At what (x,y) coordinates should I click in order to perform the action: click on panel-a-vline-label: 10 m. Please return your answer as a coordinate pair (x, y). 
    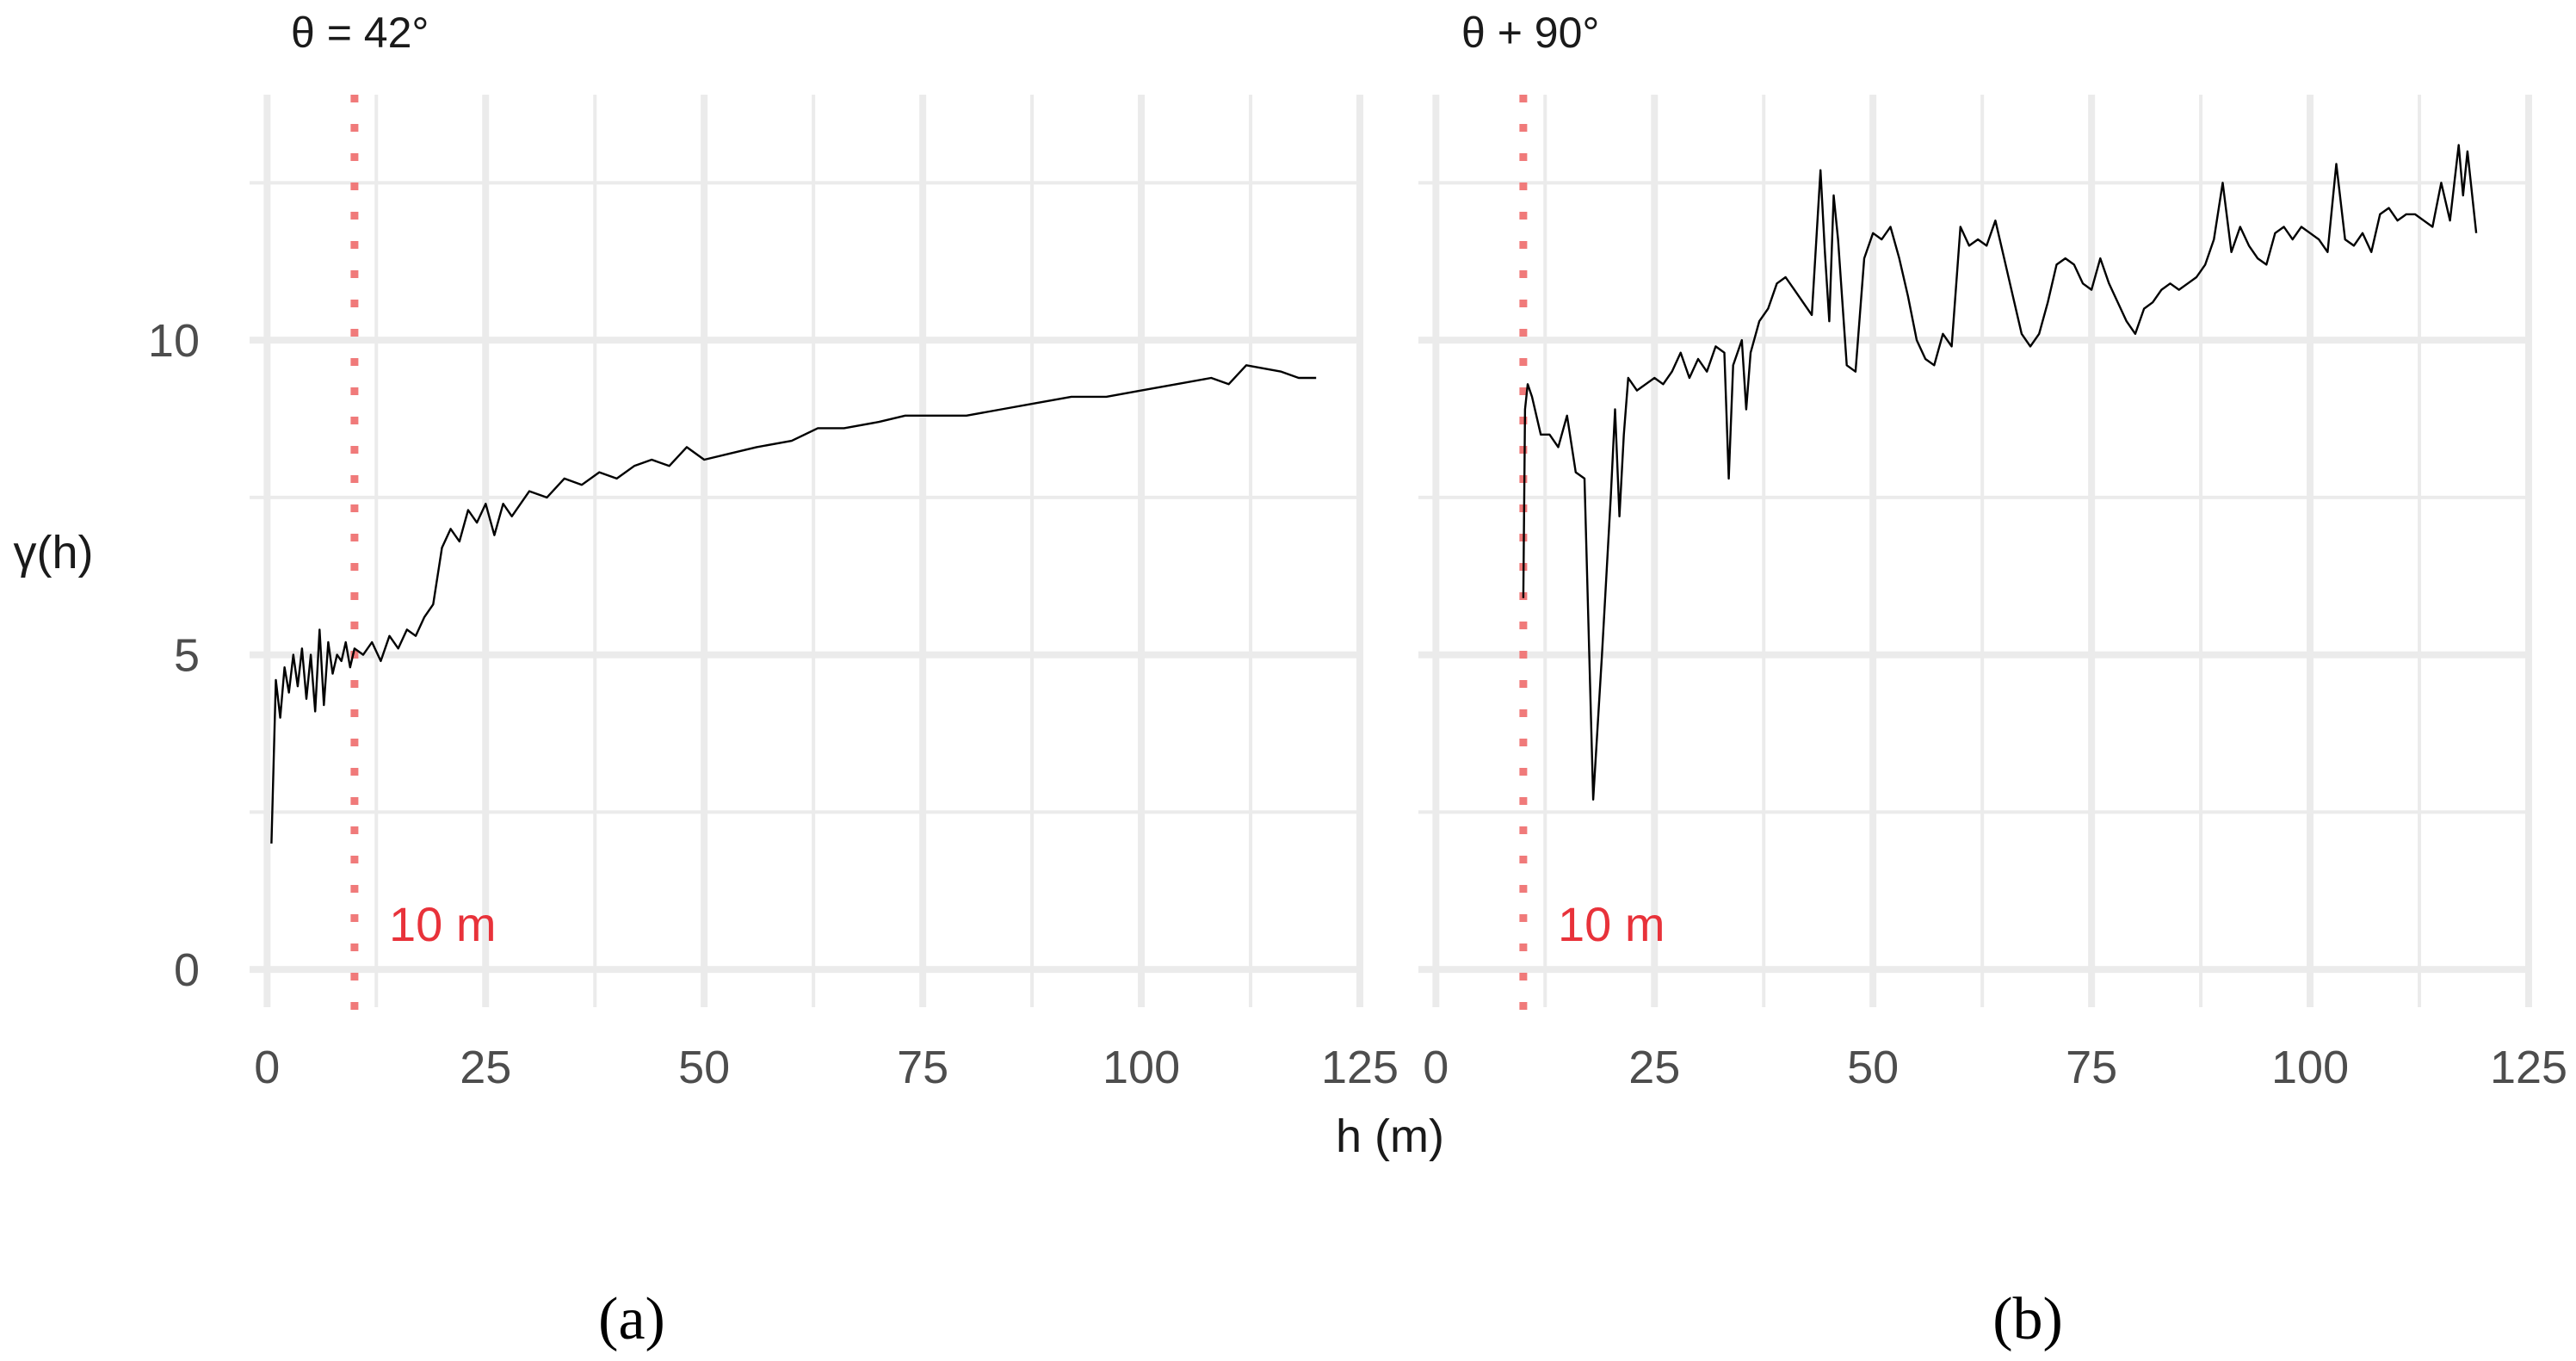
    Looking at the image, I should click on (443, 924).